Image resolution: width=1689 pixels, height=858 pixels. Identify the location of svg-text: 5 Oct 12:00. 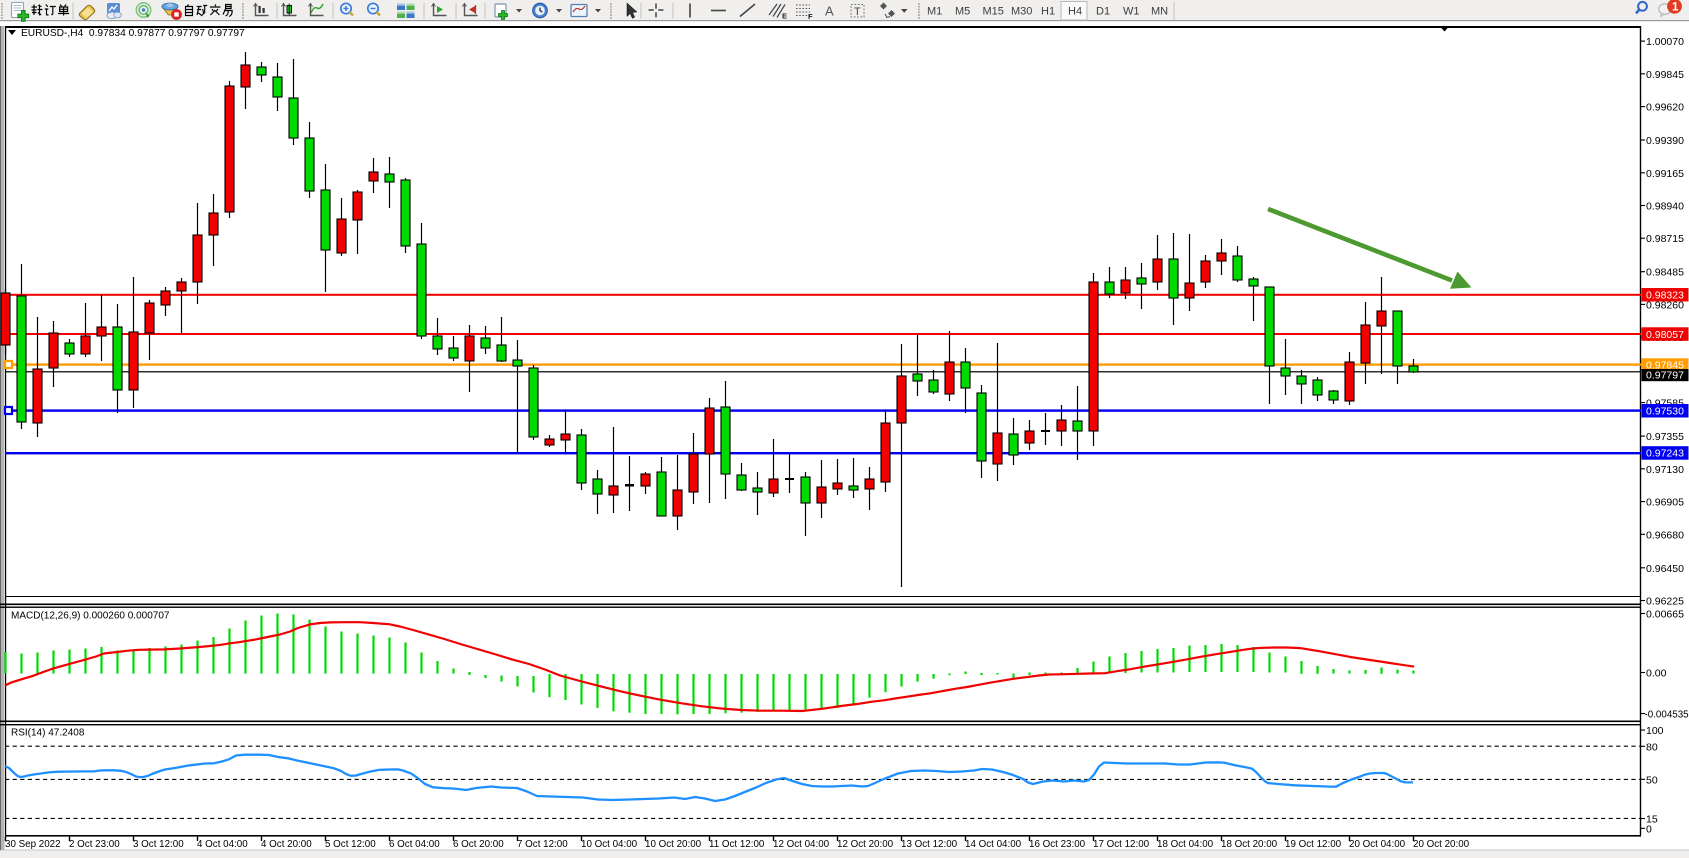
(350, 844).